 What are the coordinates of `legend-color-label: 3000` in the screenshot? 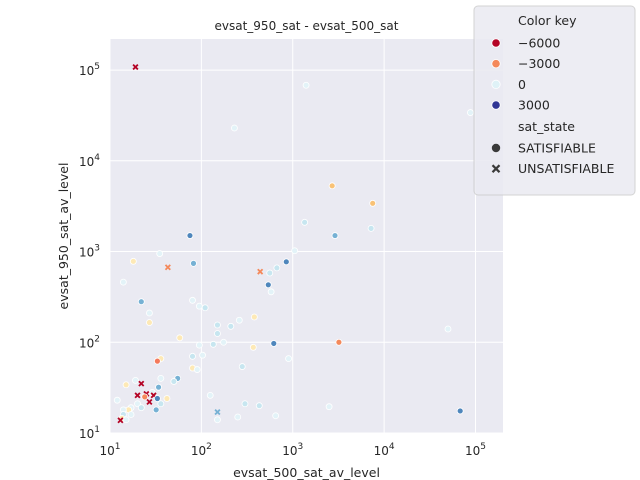 It's located at (534, 105).